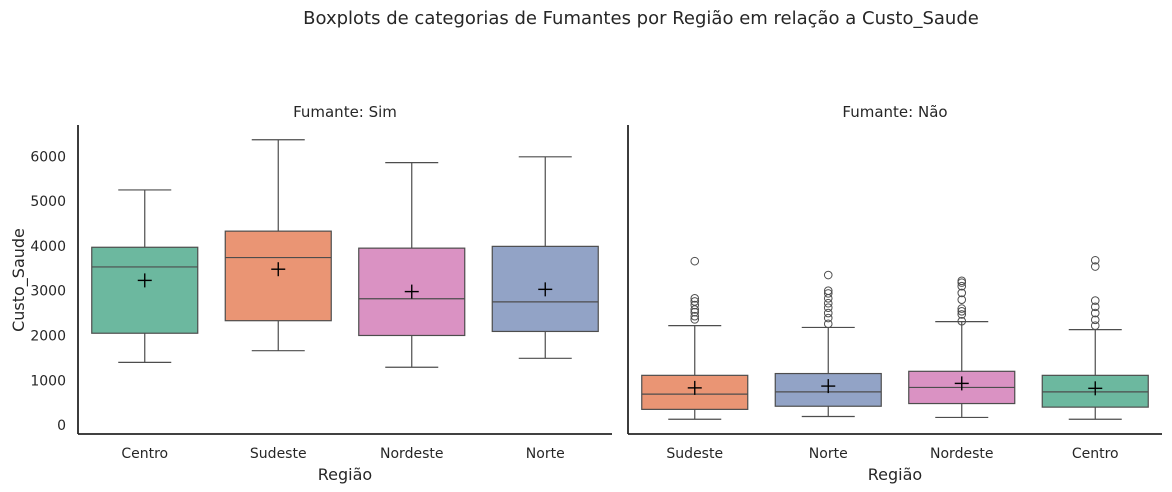 The width and height of the screenshot is (1172, 492). Describe the element at coordinates (345, 474) in the screenshot. I see `x-axis-label-left: Região` at that location.